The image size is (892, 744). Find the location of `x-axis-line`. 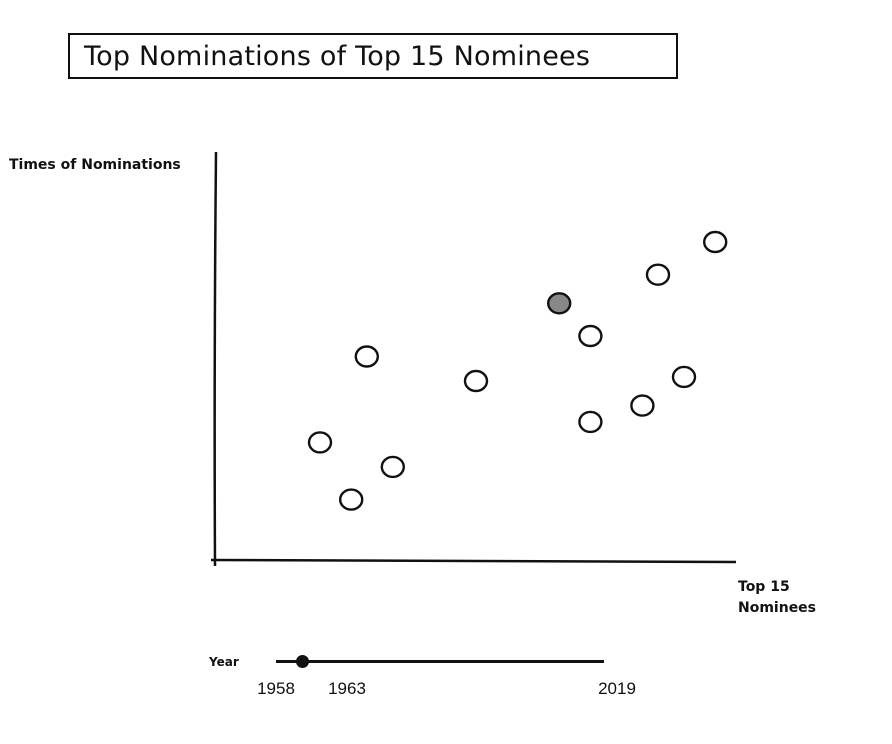

x-axis-line is located at coordinates (473, 561).